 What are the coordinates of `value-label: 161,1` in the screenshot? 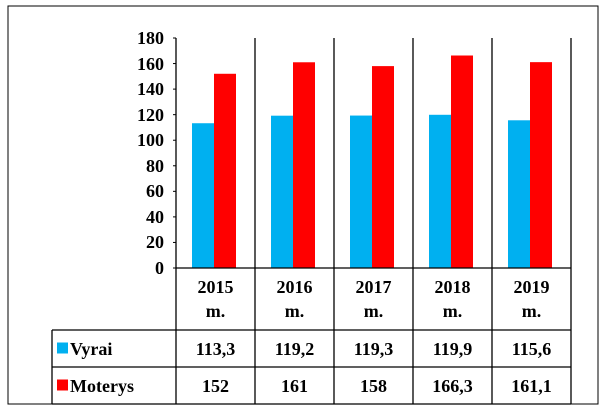 It's located at (531, 385).